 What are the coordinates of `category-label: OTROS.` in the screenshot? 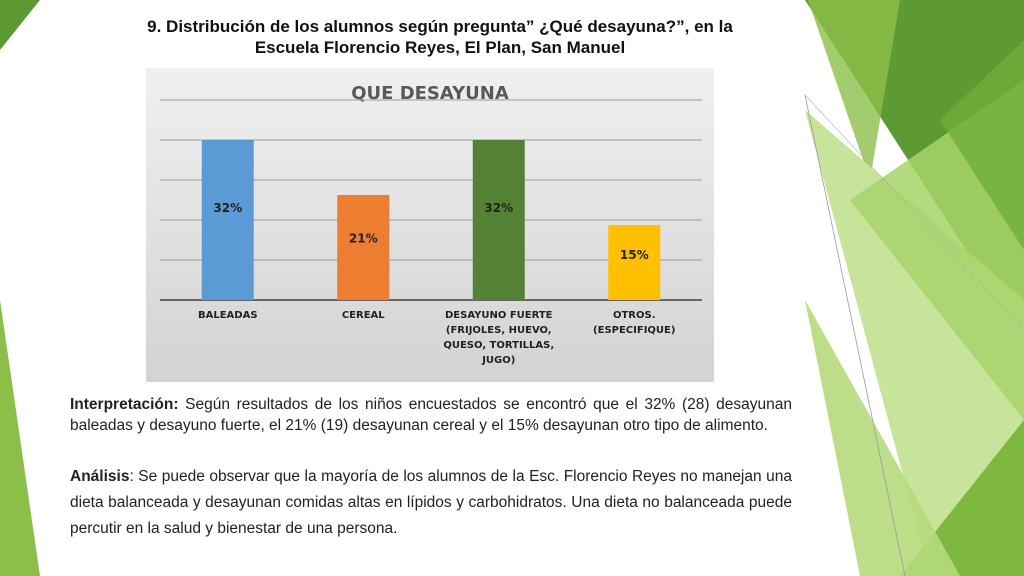 It's located at (634, 315).